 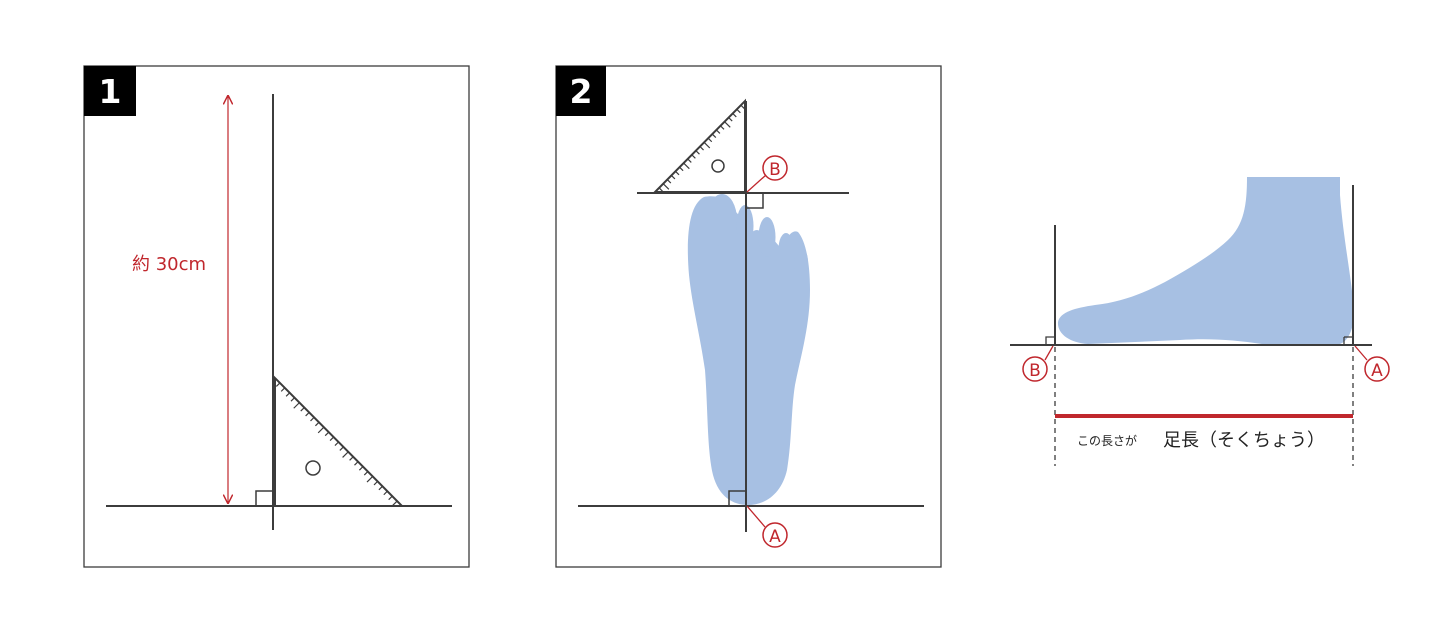 I want to click on measure-label-bg, so click(x=176, y=263).